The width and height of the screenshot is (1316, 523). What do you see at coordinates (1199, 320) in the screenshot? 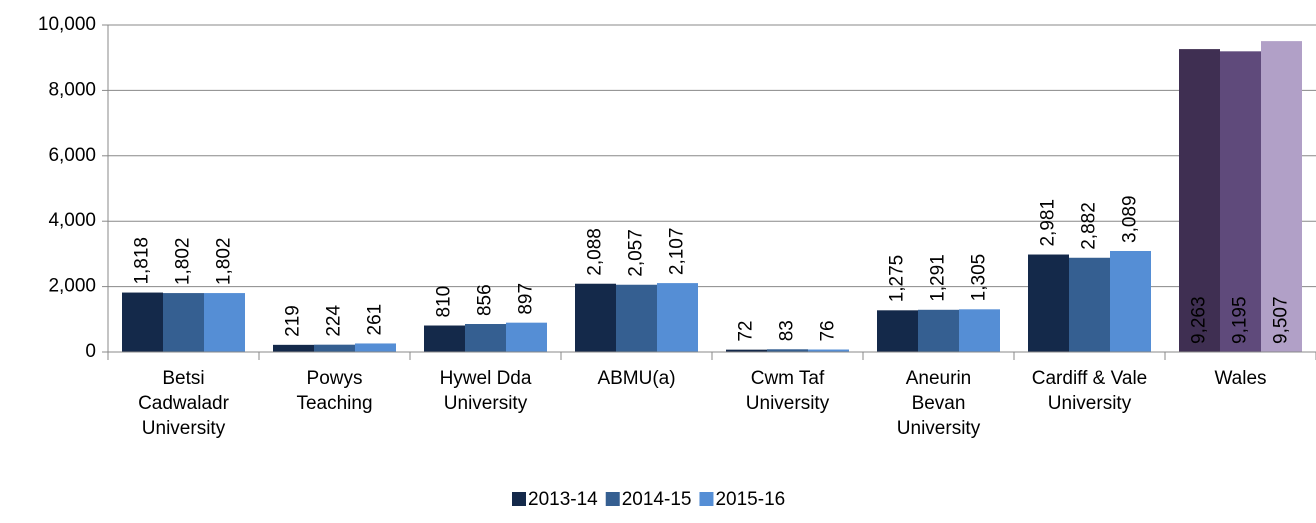
I see `value-label: 9,263` at bounding box center [1199, 320].